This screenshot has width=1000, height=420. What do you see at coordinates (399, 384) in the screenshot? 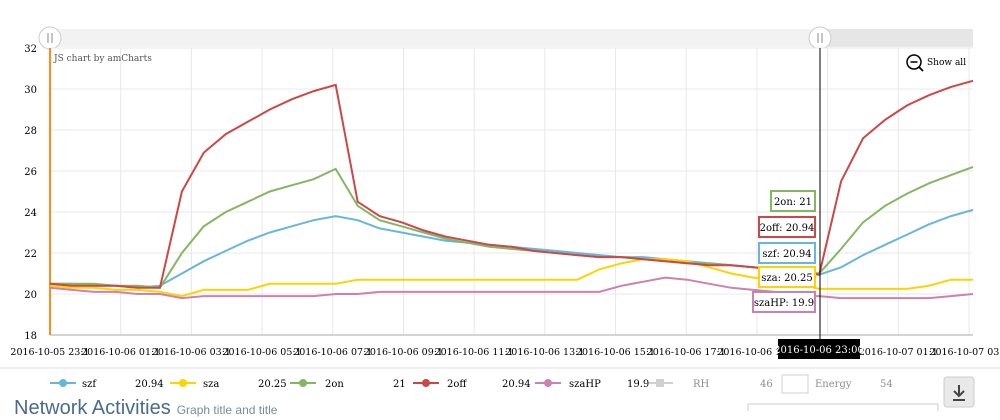
I see `legend-value: 21` at bounding box center [399, 384].